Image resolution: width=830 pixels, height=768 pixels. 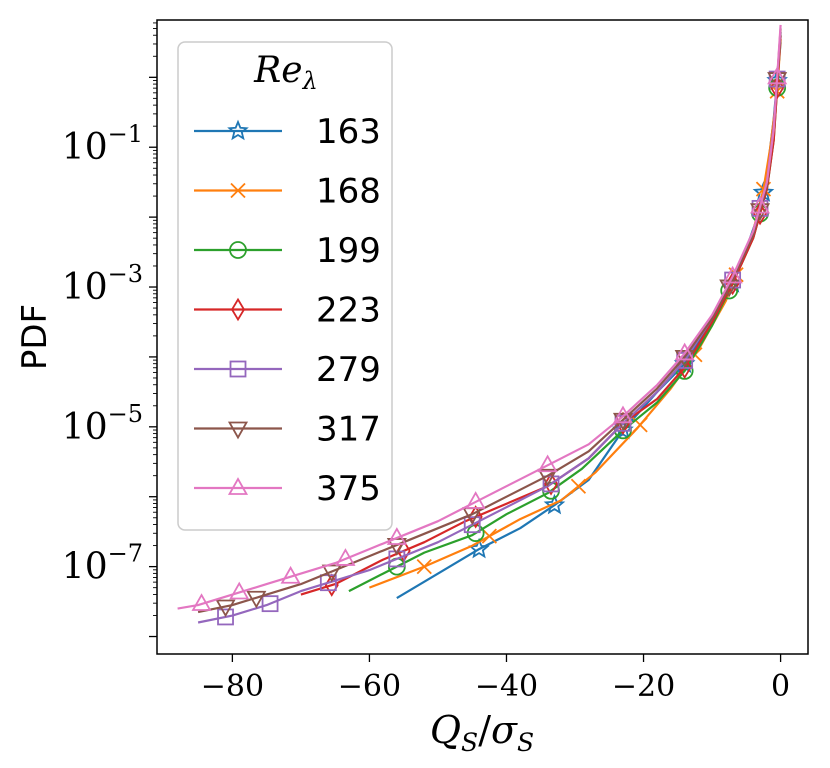 What do you see at coordinates (348, 192) in the screenshot?
I see `legend-label: 168` at bounding box center [348, 192].